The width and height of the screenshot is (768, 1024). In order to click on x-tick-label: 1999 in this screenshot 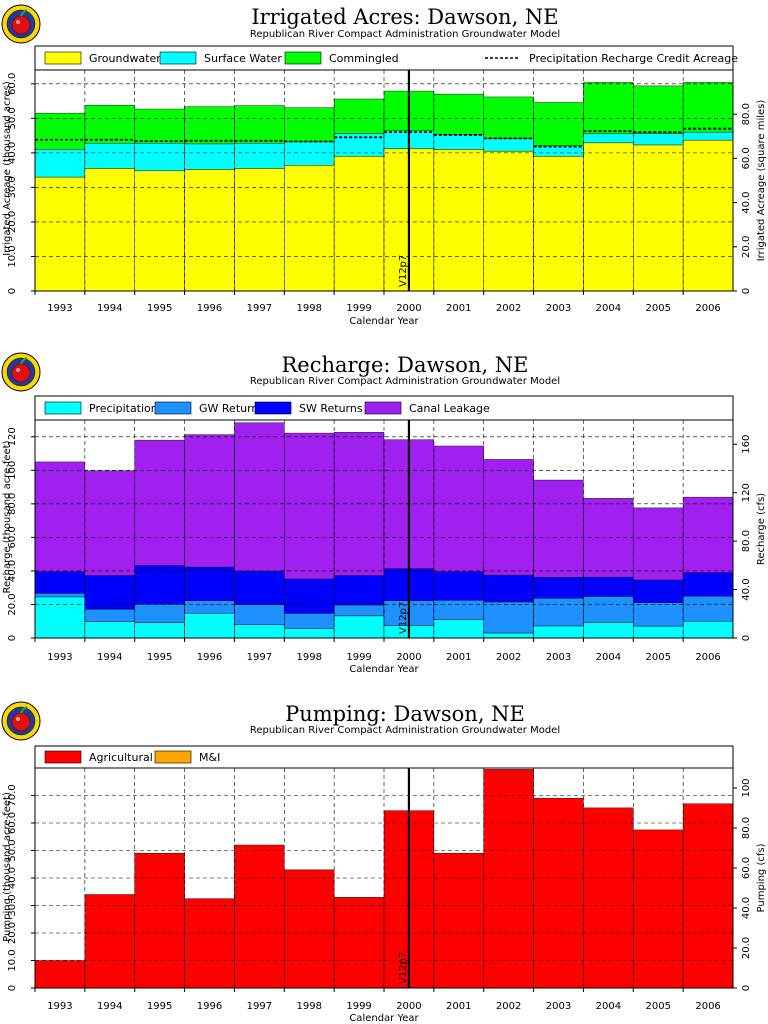, I will do `click(358, 657)`.